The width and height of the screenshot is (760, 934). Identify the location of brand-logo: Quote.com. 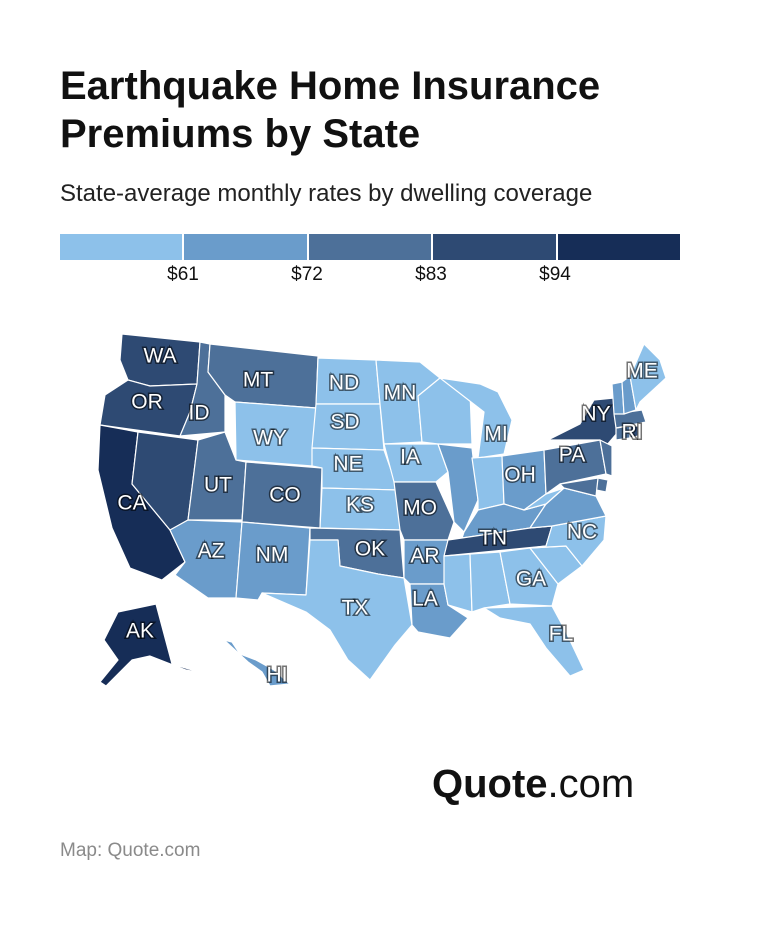
(533, 784).